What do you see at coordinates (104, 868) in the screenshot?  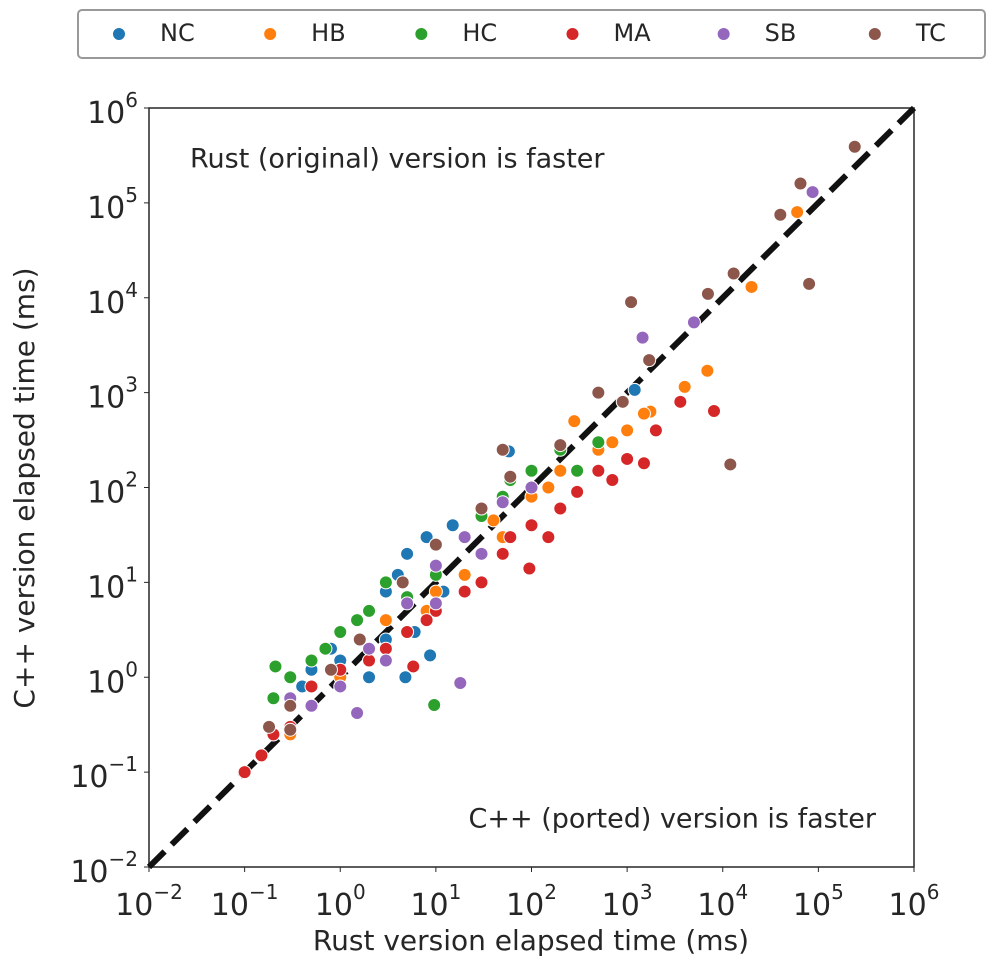 I see `y-tick-label: 10⁻²` at bounding box center [104, 868].